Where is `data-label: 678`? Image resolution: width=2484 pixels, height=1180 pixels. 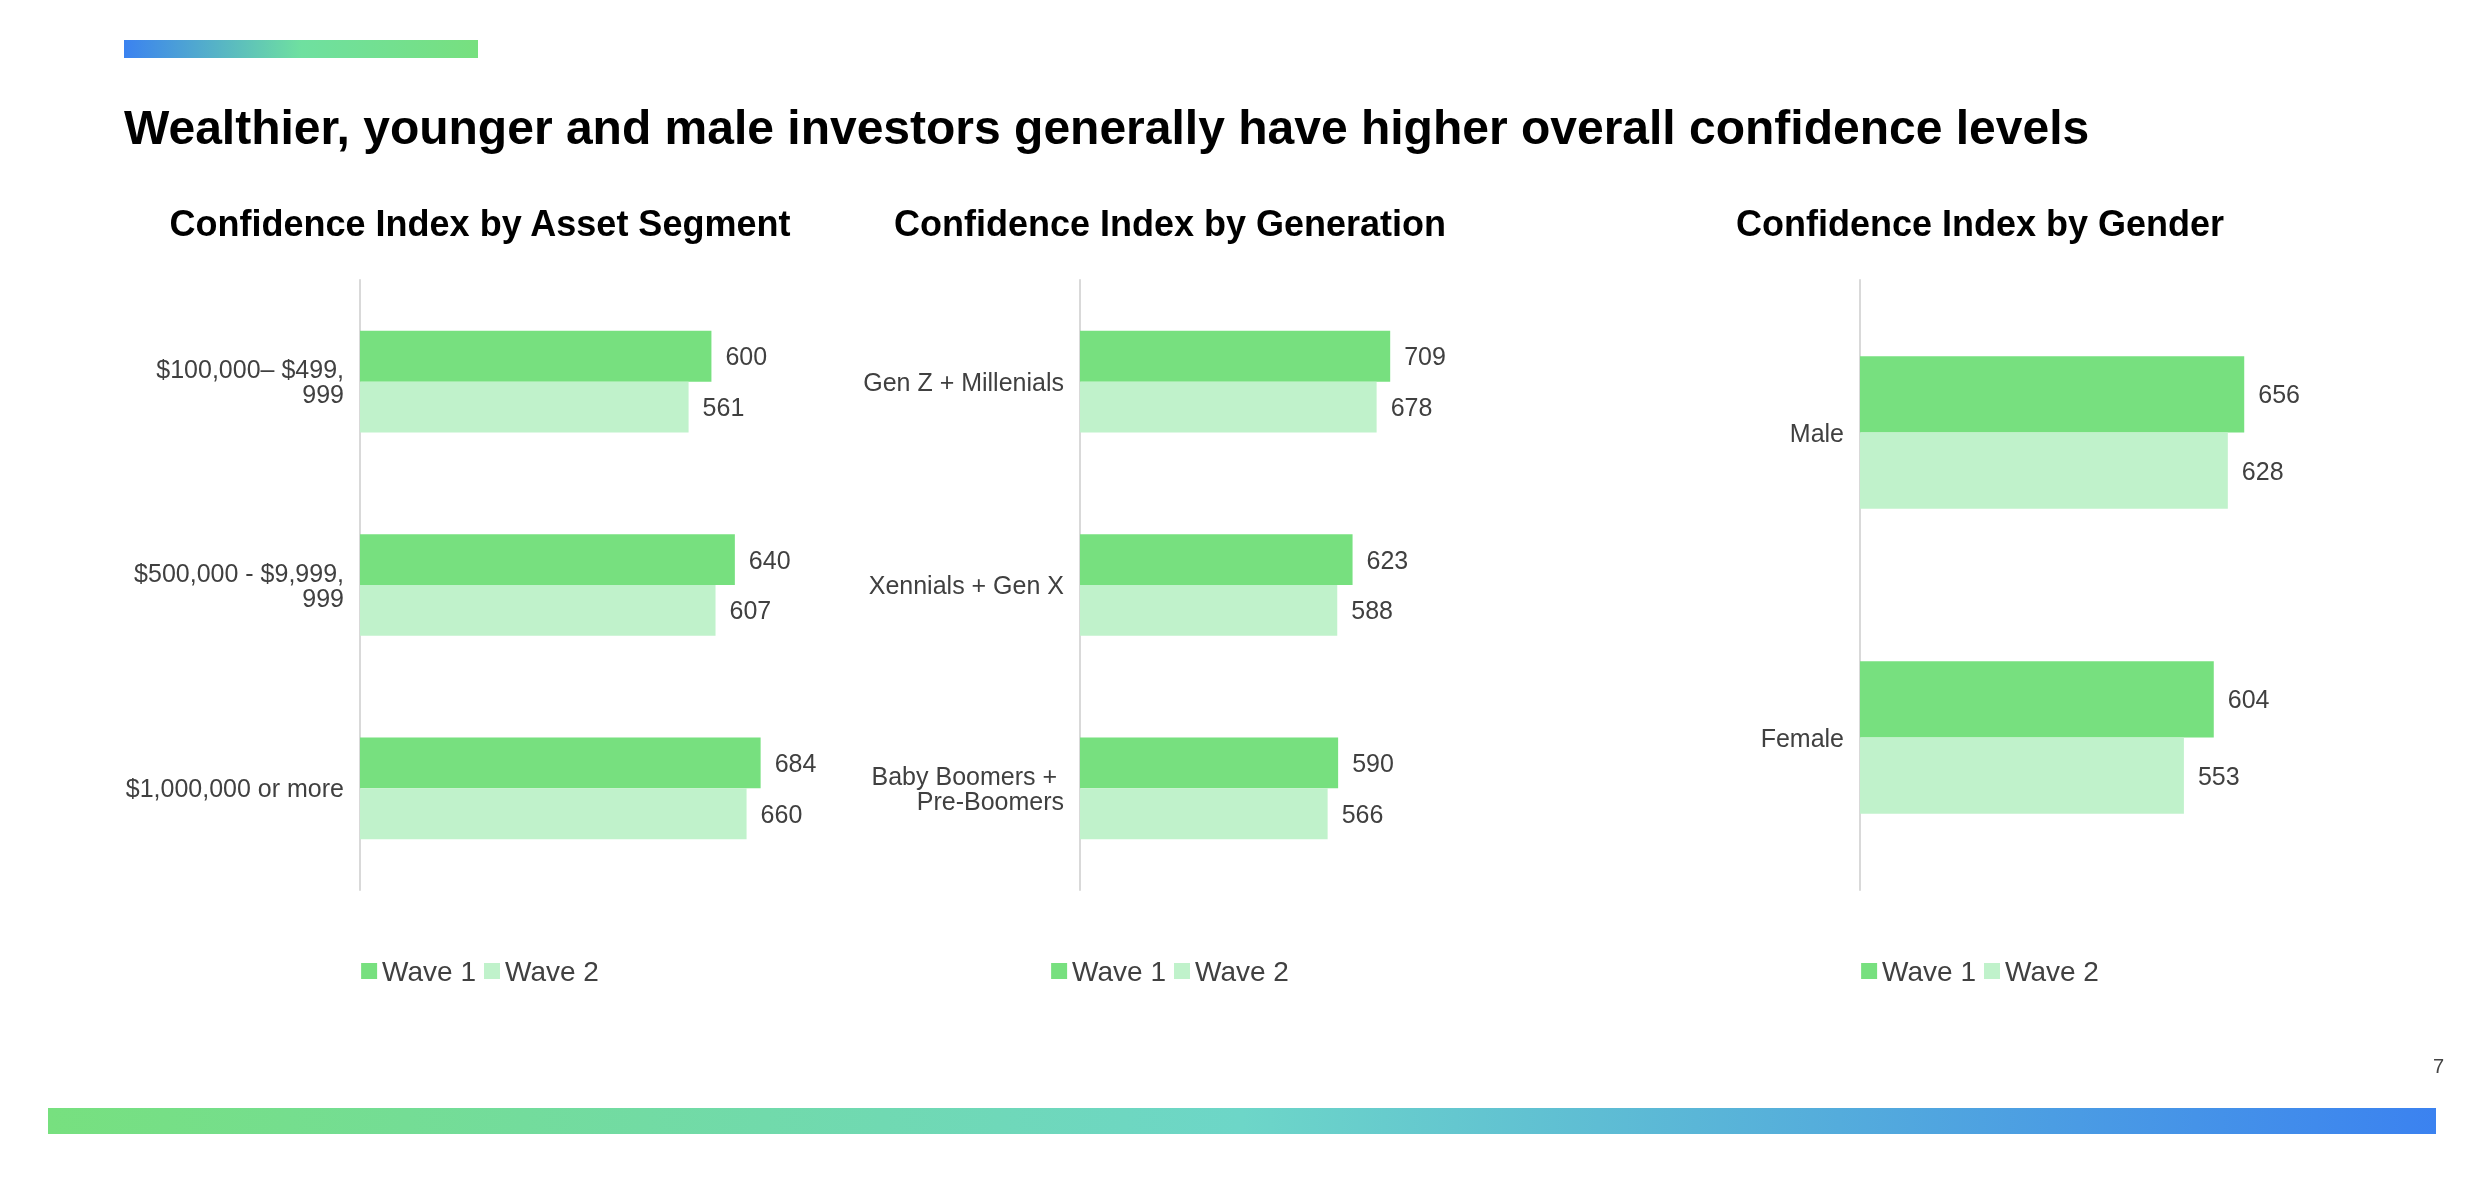 data-label: 678 is located at coordinates (1411, 407).